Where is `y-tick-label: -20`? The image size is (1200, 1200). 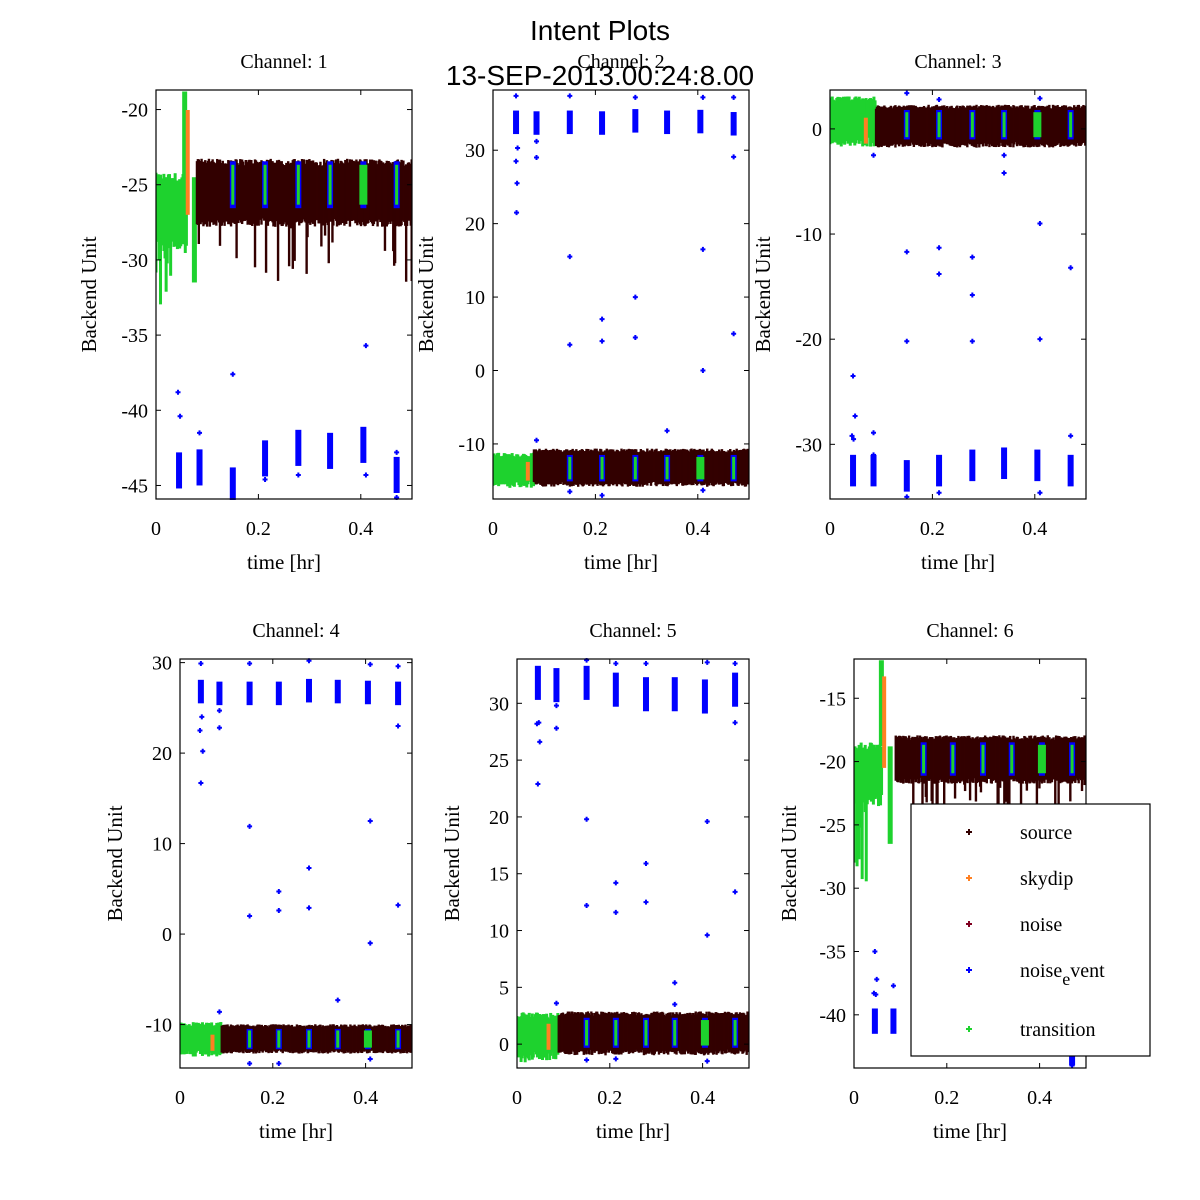 y-tick-label: -20 is located at coordinates (832, 763).